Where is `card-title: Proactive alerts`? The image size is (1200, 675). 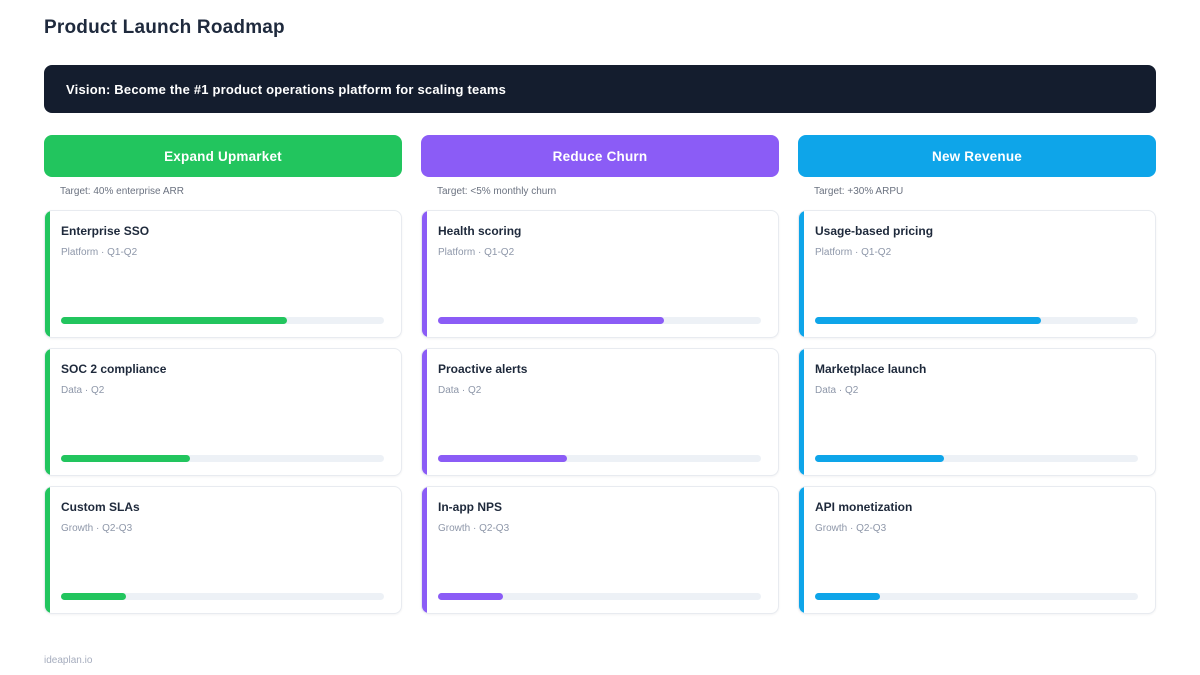
card-title: Proactive alerts is located at coordinates (483, 369).